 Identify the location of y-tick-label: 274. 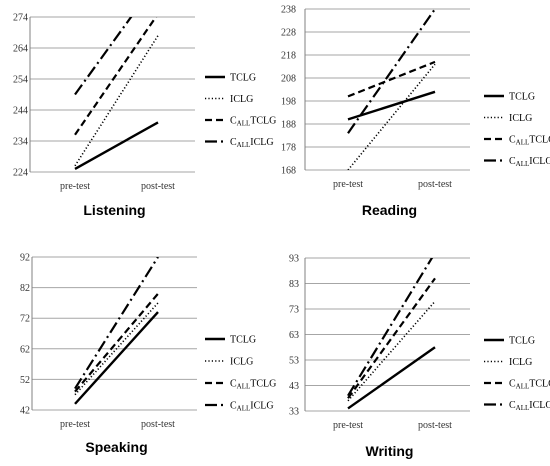
(20, 18).